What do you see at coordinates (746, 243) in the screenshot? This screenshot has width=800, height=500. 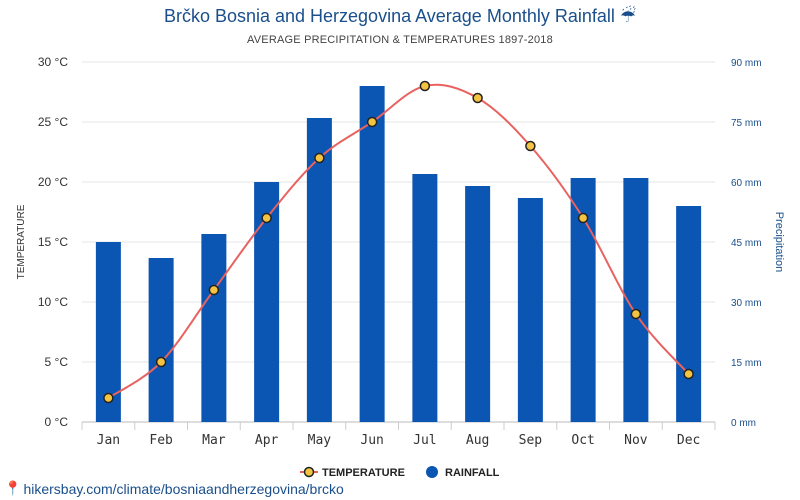 I see `y-right-tick-label: 45 mm` at bounding box center [746, 243].